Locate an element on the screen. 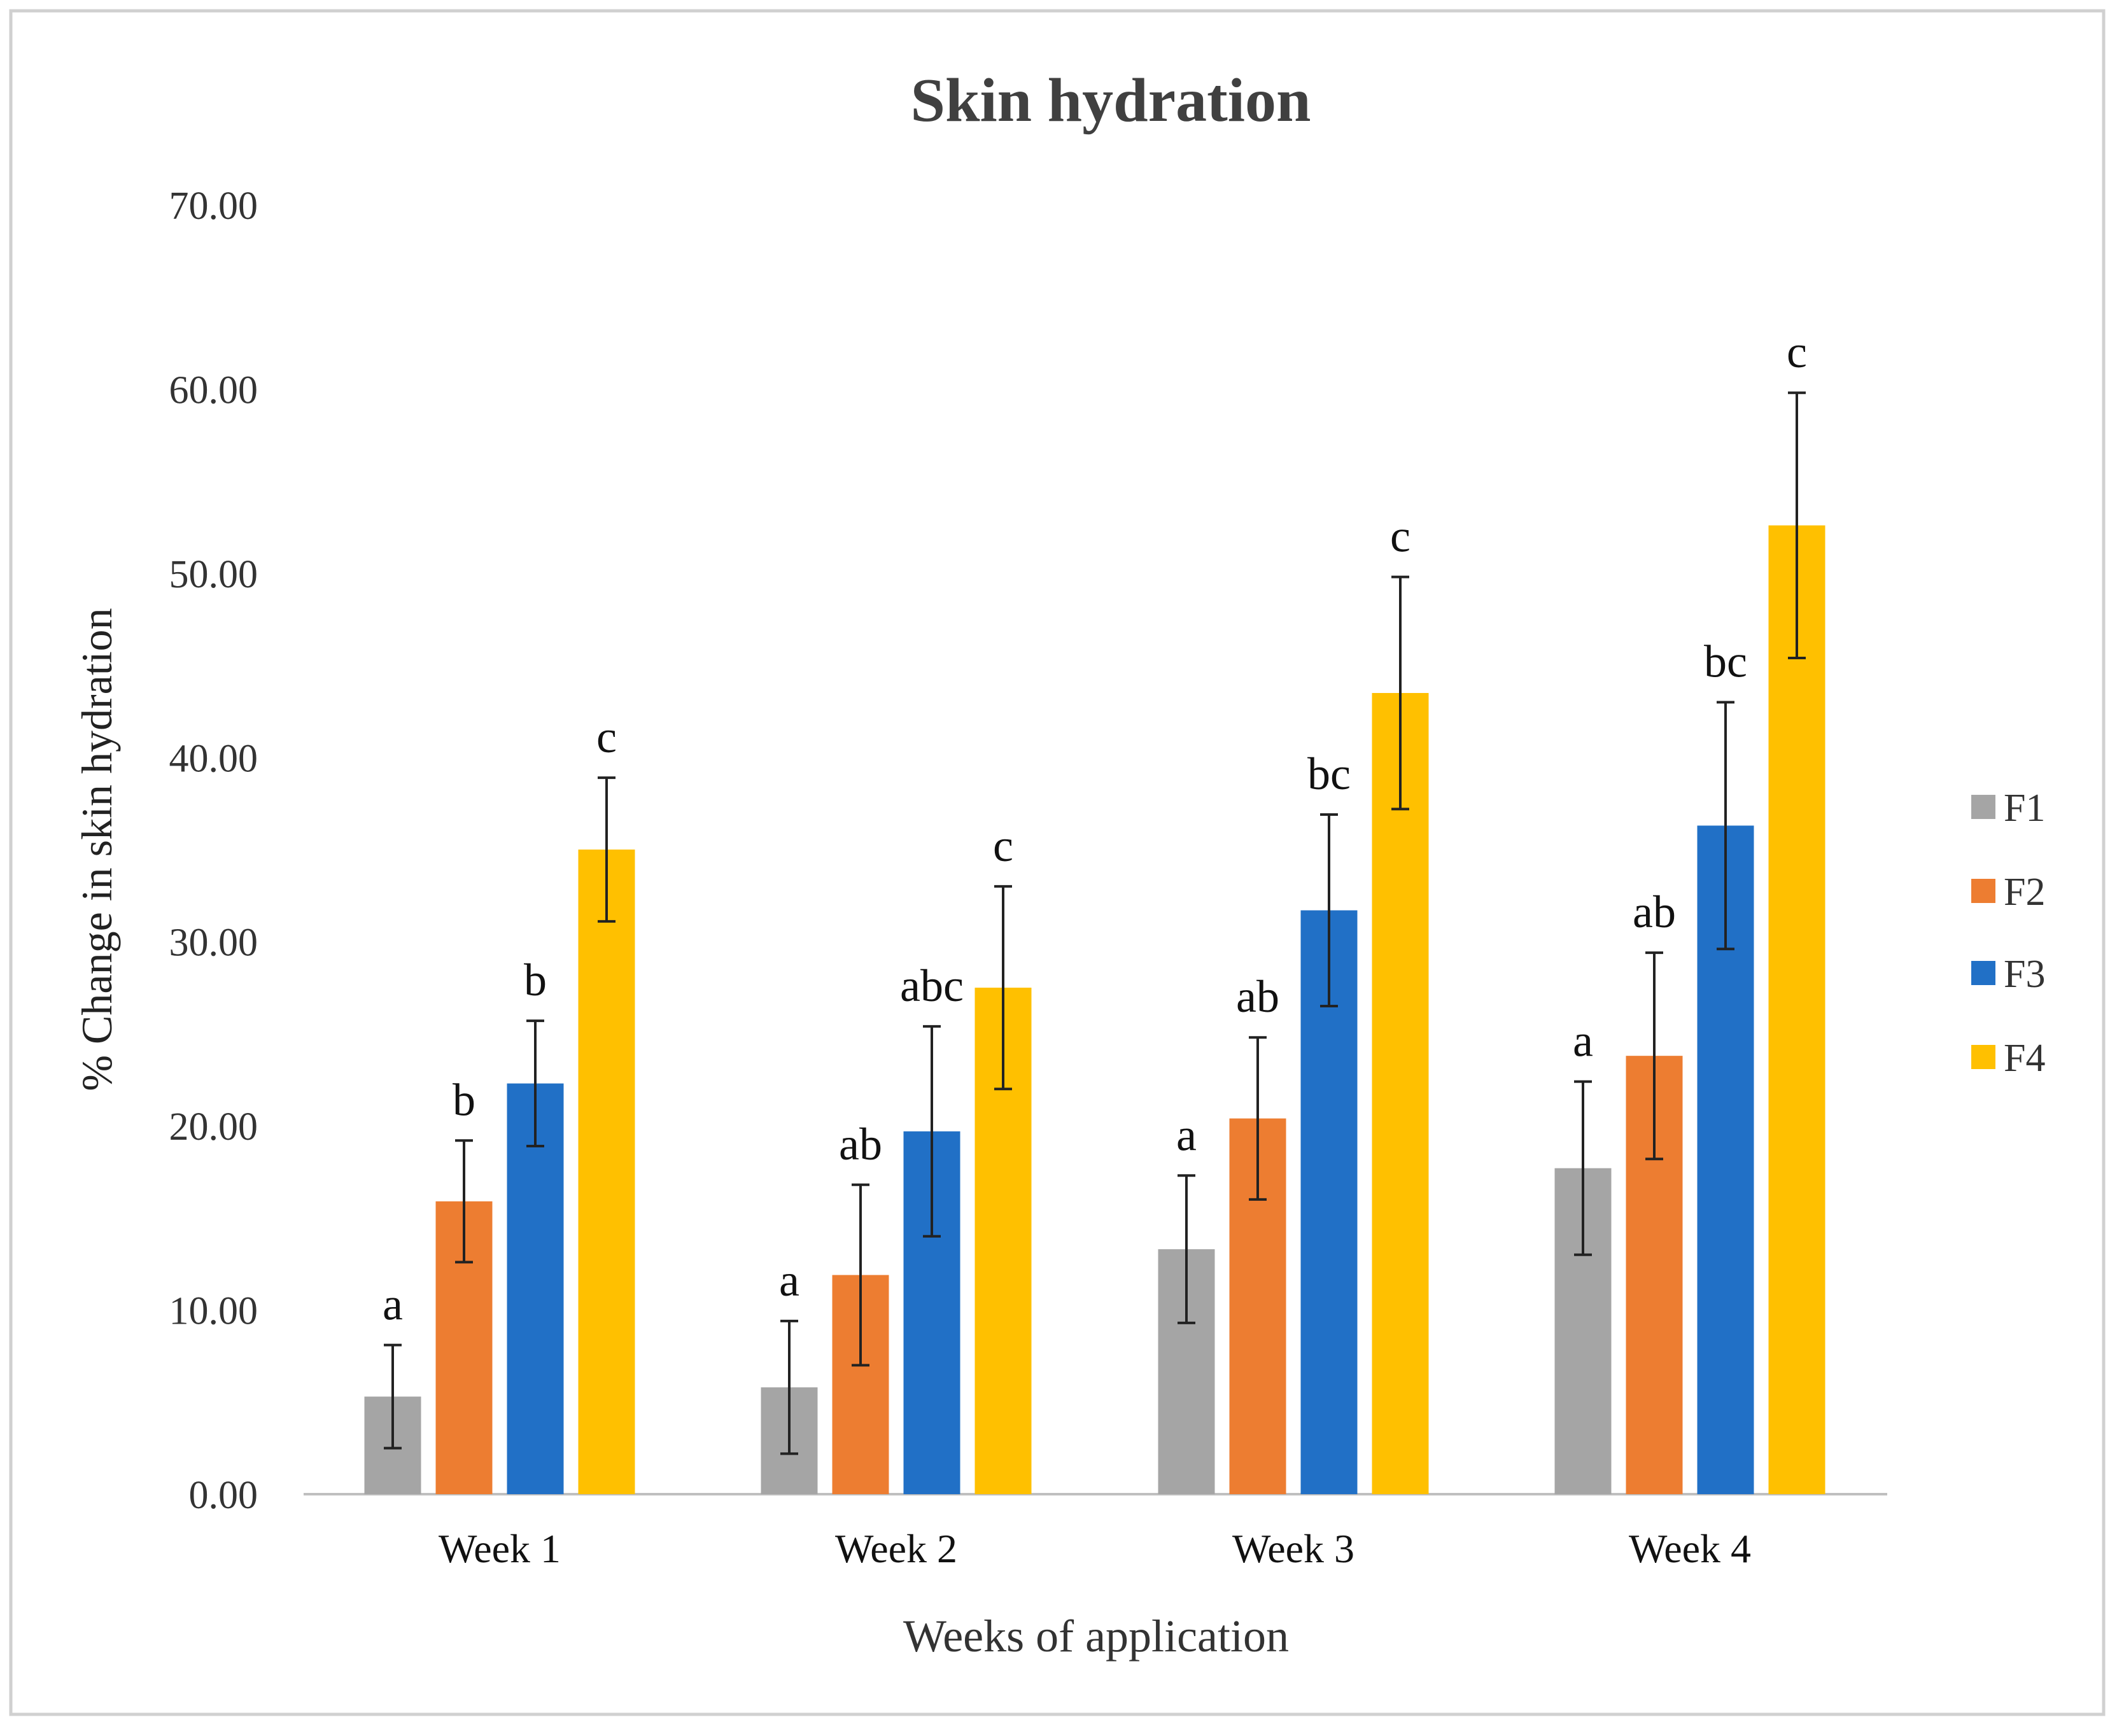 The height and width of the screenshot is (1736, 2117). legend-swatch-f4 is located at coordinates (1983, 1057).